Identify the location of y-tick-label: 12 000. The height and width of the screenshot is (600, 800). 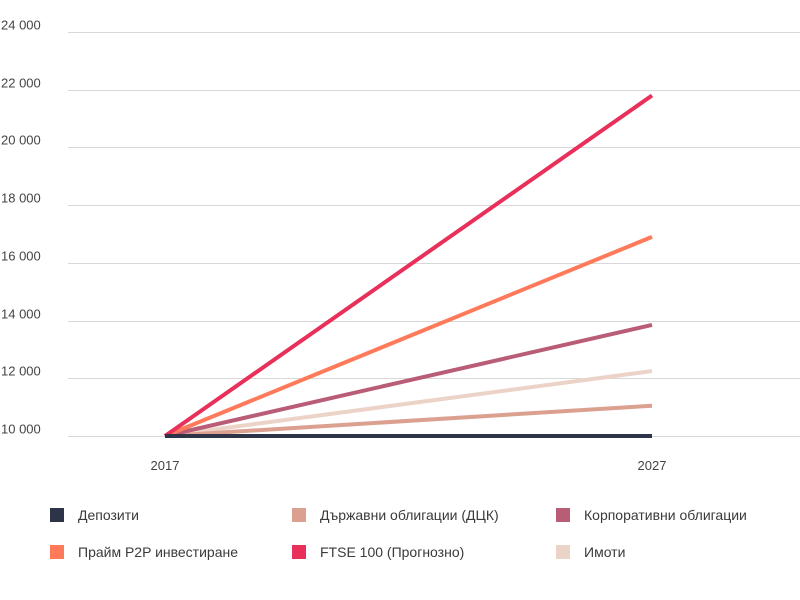
(21, 371).